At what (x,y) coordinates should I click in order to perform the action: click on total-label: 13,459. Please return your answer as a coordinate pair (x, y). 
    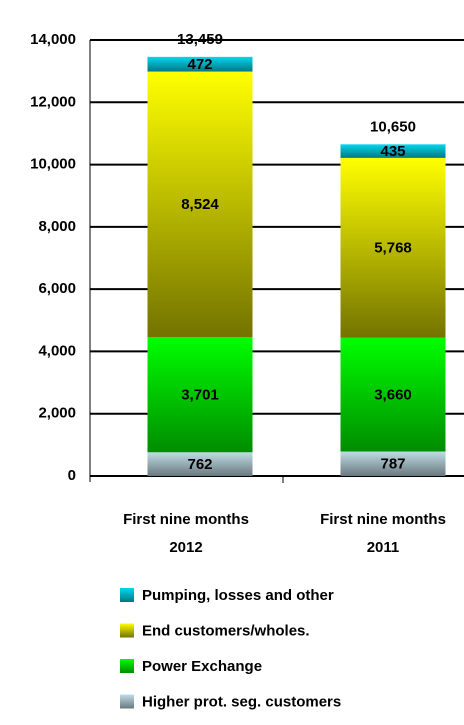
    Looking at the image, I should click on (200, 39).